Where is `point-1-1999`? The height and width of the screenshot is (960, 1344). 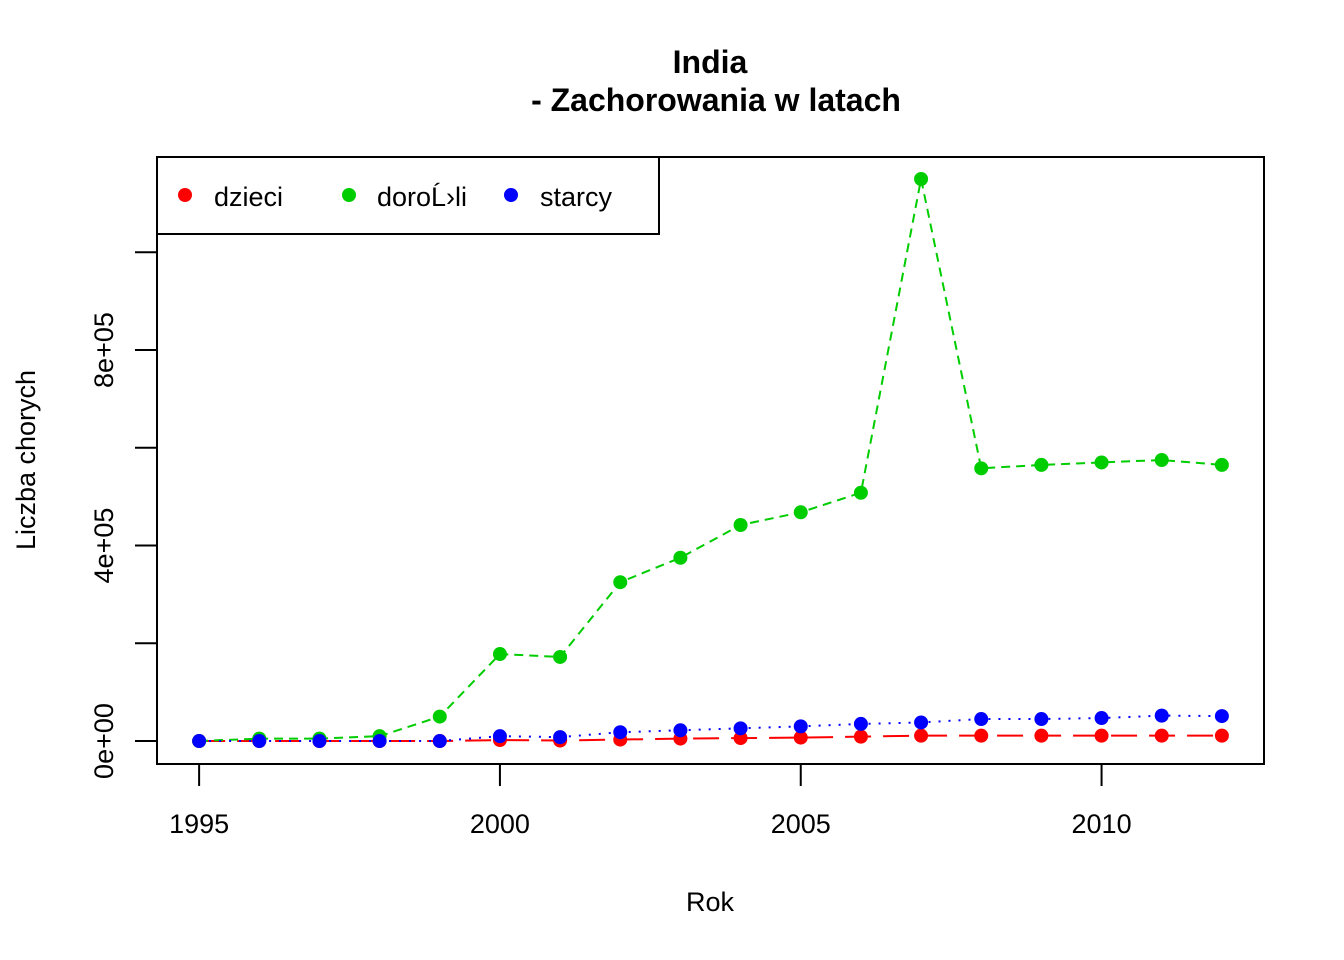
point-1-1999 is located at coordinates (439, 716).